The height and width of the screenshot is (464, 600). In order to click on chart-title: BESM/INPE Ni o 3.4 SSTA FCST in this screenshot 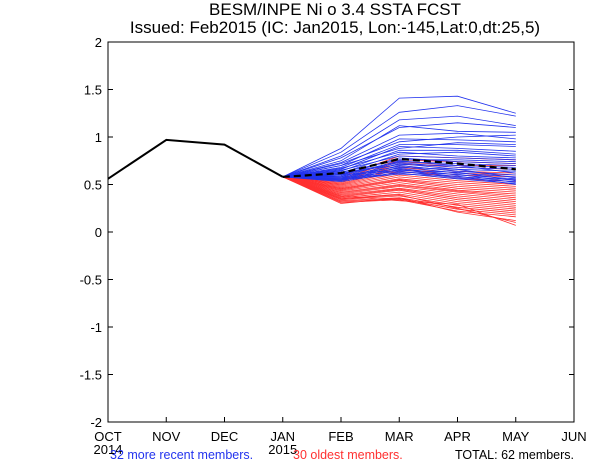, I will do `click(335, 9)`.